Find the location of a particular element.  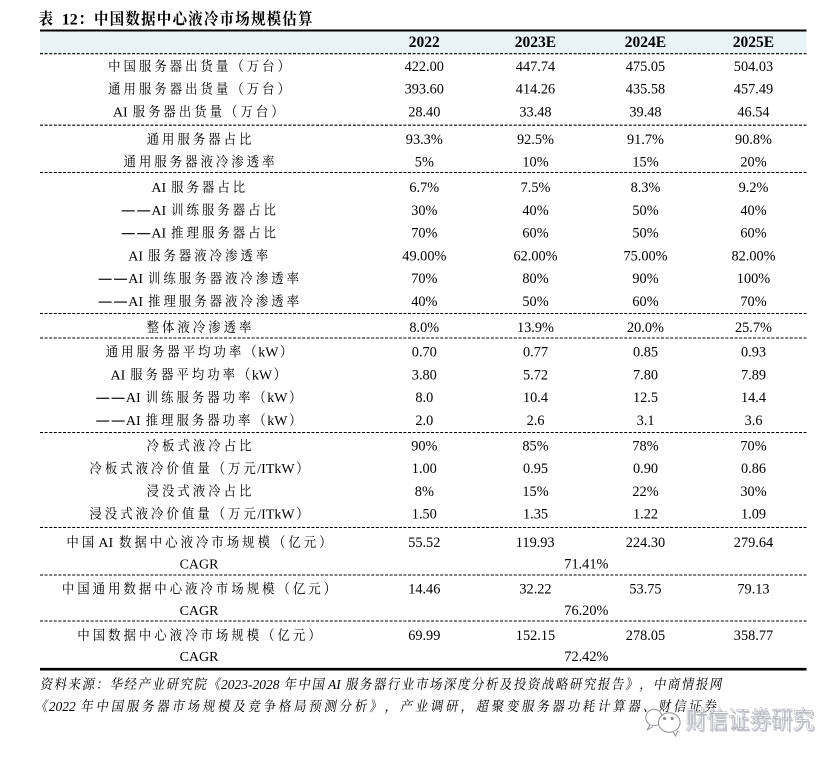

svg-text: 14.4 is located at coordinates (753, 398).